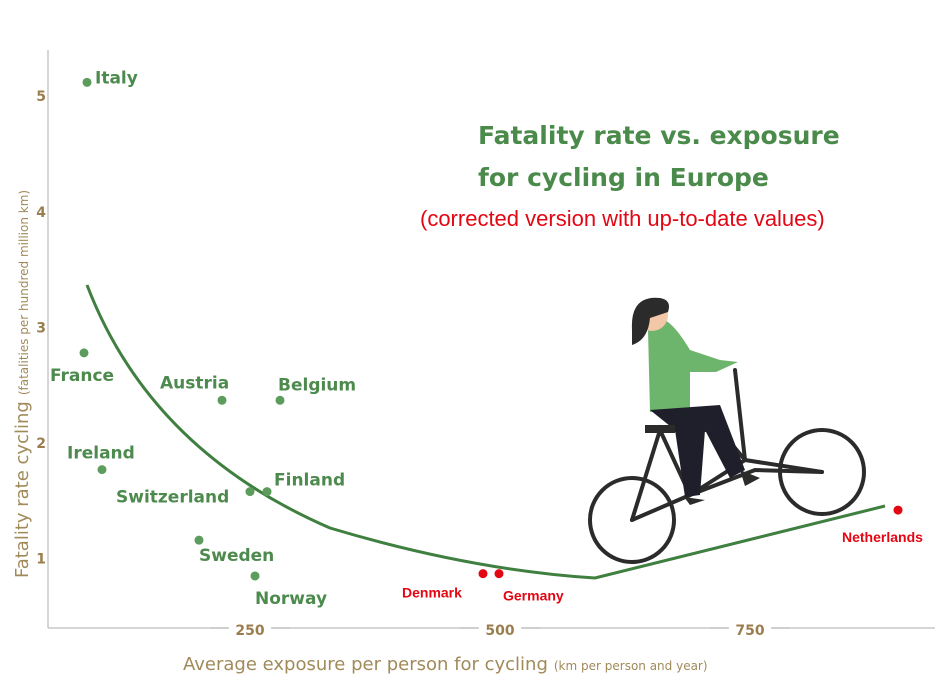 This screenshot has height=692, width=950. Describe the element at coordinates (631, 666) in the screenshot. I see `x-axis-note: (km per person and year)` at that location.